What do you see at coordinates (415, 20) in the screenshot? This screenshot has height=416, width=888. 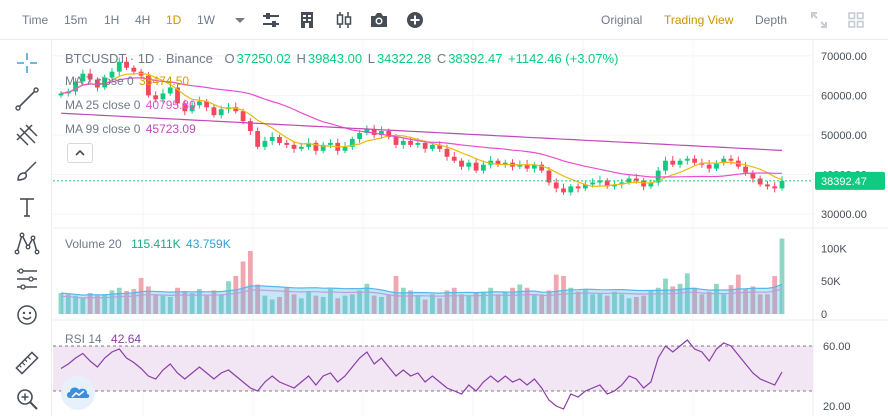 I see `plus-circle-icon` at bounding box center [415, 20].